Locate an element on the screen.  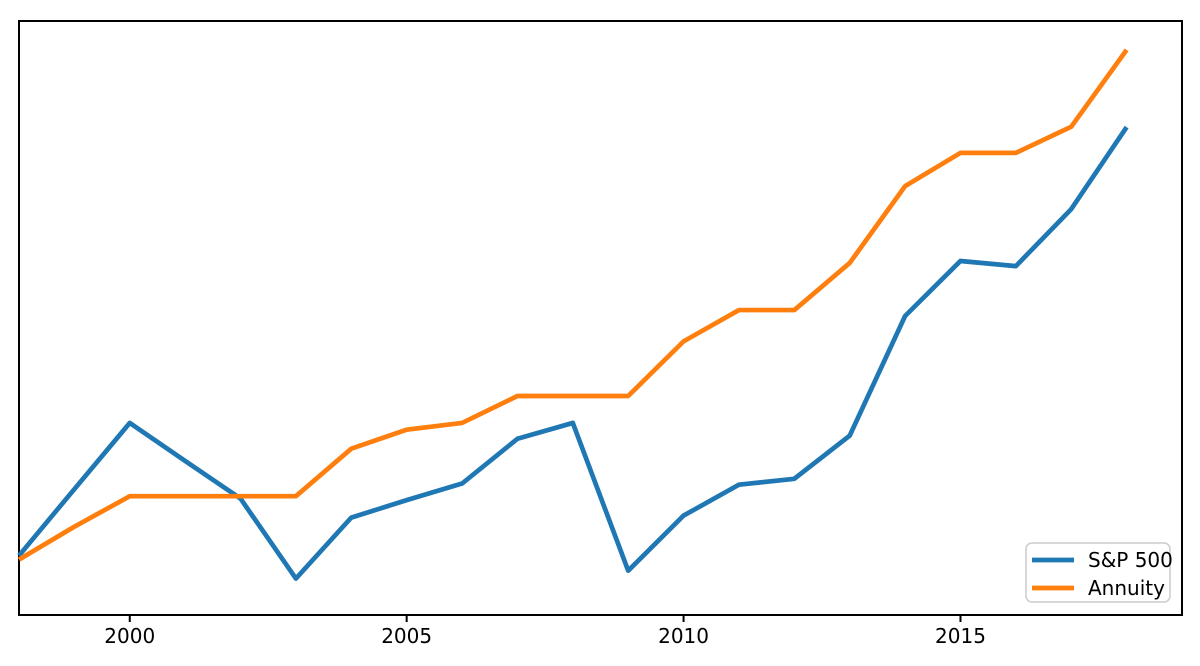
sp500-legend-label: S&P 500 is located at coordinates (1130, 560).